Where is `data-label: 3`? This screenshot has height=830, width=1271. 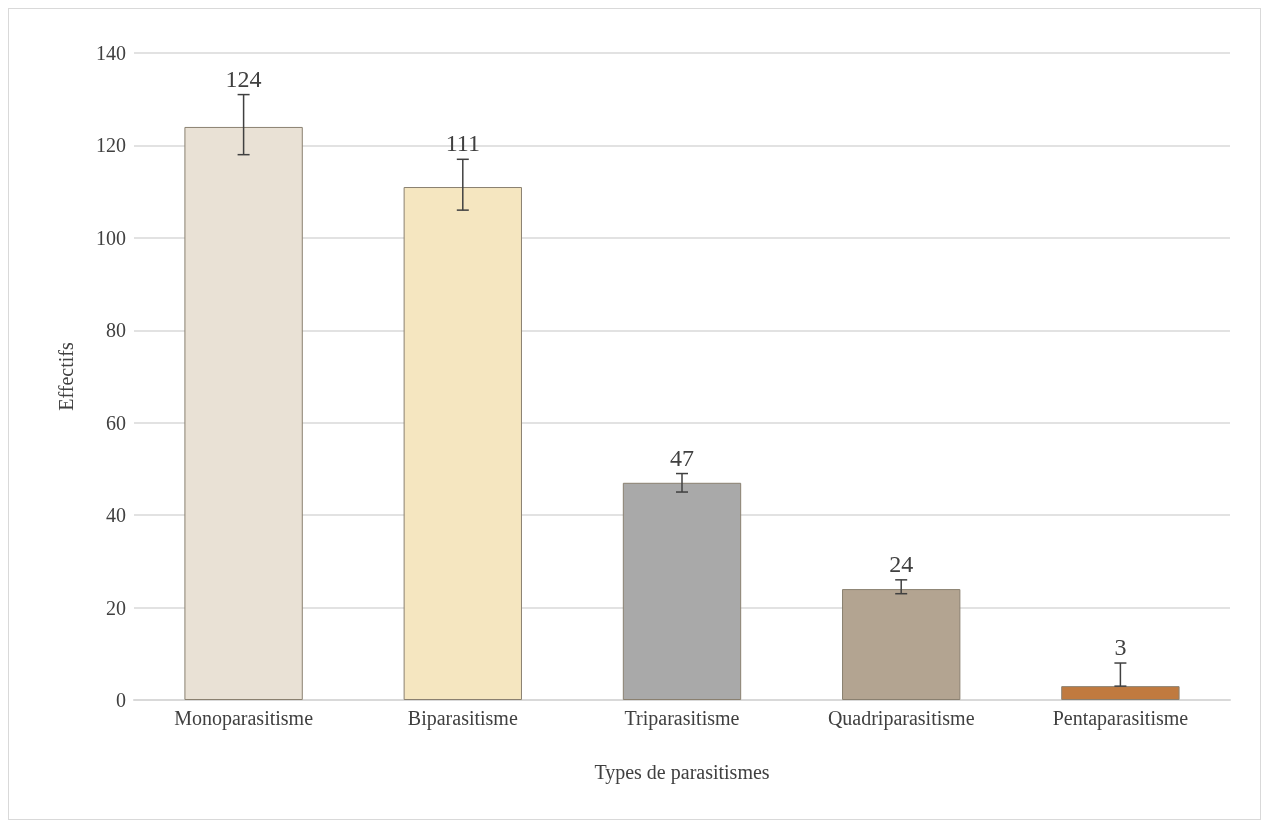
data-label: 3 is located at coordinates (1120, 647).